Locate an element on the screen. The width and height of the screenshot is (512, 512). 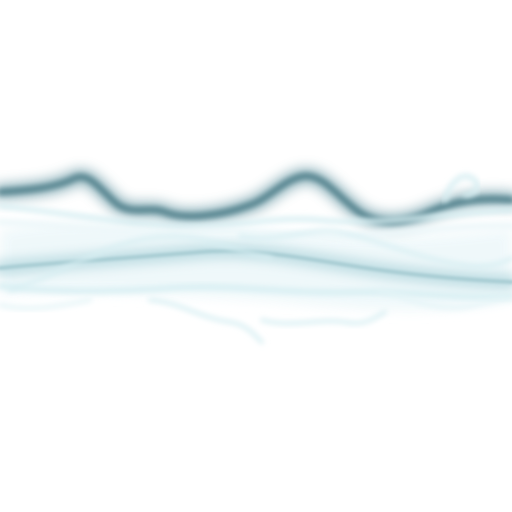
upper-right-loop is located at coordinates (461, 188).